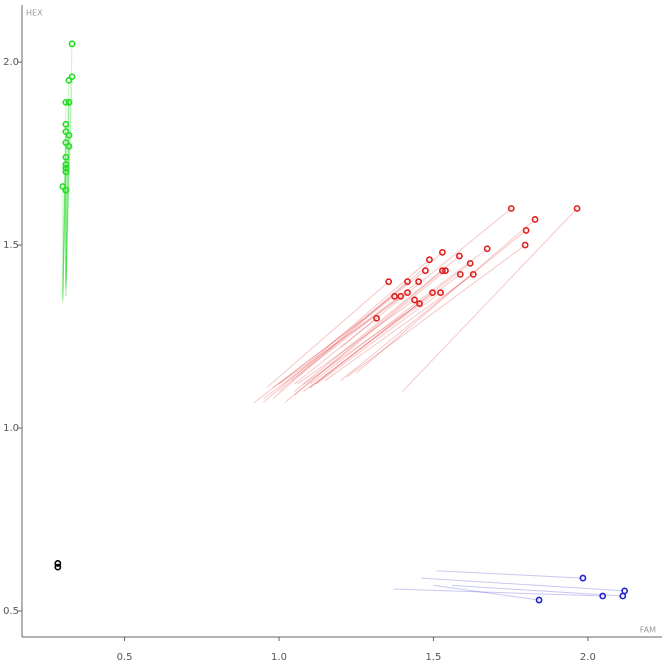  What do you see at coordinates (279, 657) in the screenshot?
I see `x-tick-label: 1.0` at bounding box center [279, 657].